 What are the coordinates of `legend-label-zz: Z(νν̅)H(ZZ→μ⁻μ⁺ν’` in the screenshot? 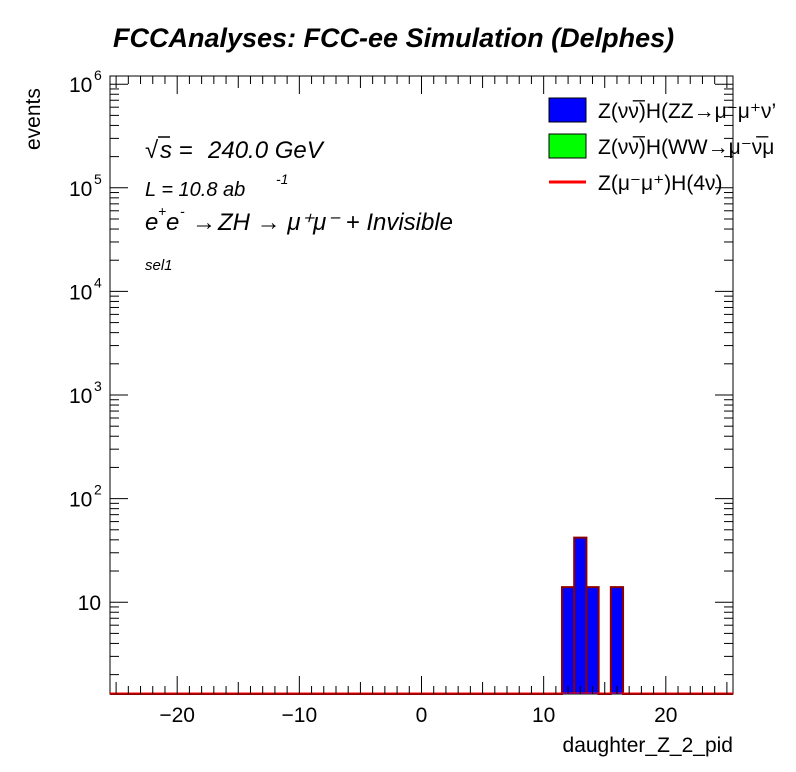 It's located at (687, 111).